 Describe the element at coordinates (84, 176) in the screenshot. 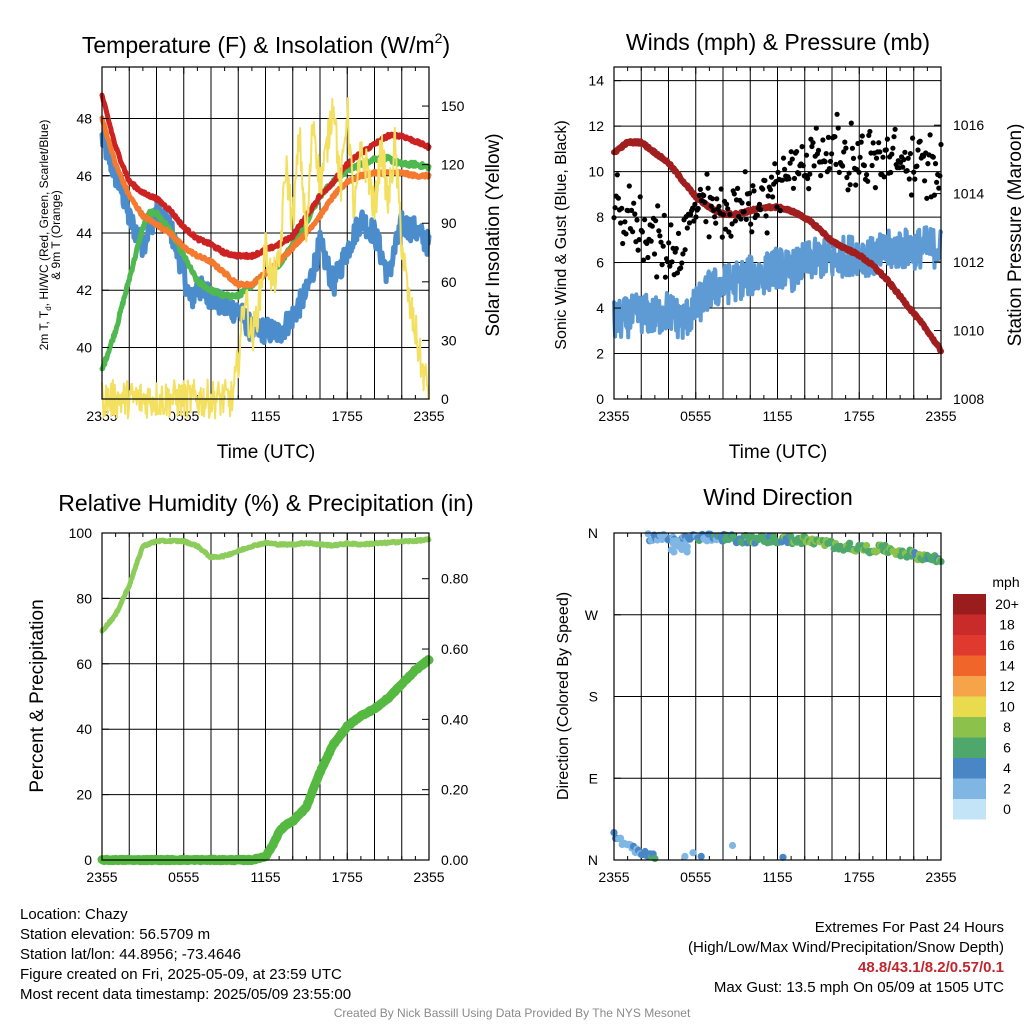

I see `temp-ytick-label-left: 46` at that location.